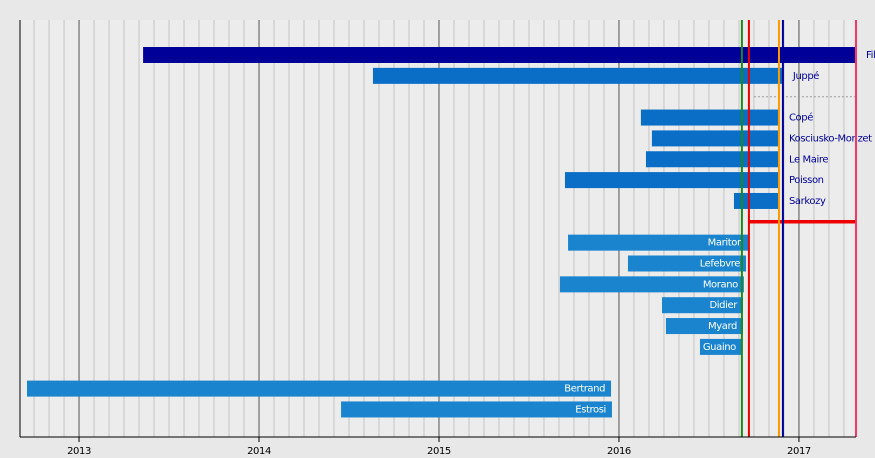 This screenshot has height=458, width=875. Describe the element at coordinates (720, 264) in the screenshot. I see `bar-label: Lefebvre` at that location.